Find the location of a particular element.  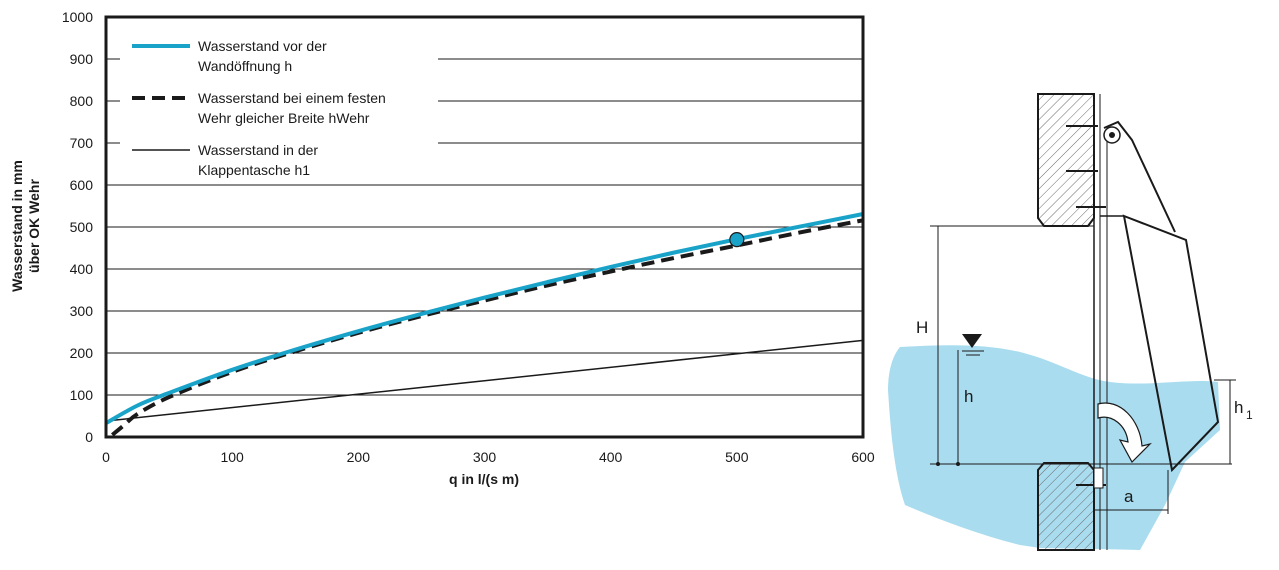

label-h1: h is located at coordinates (1238, 407).